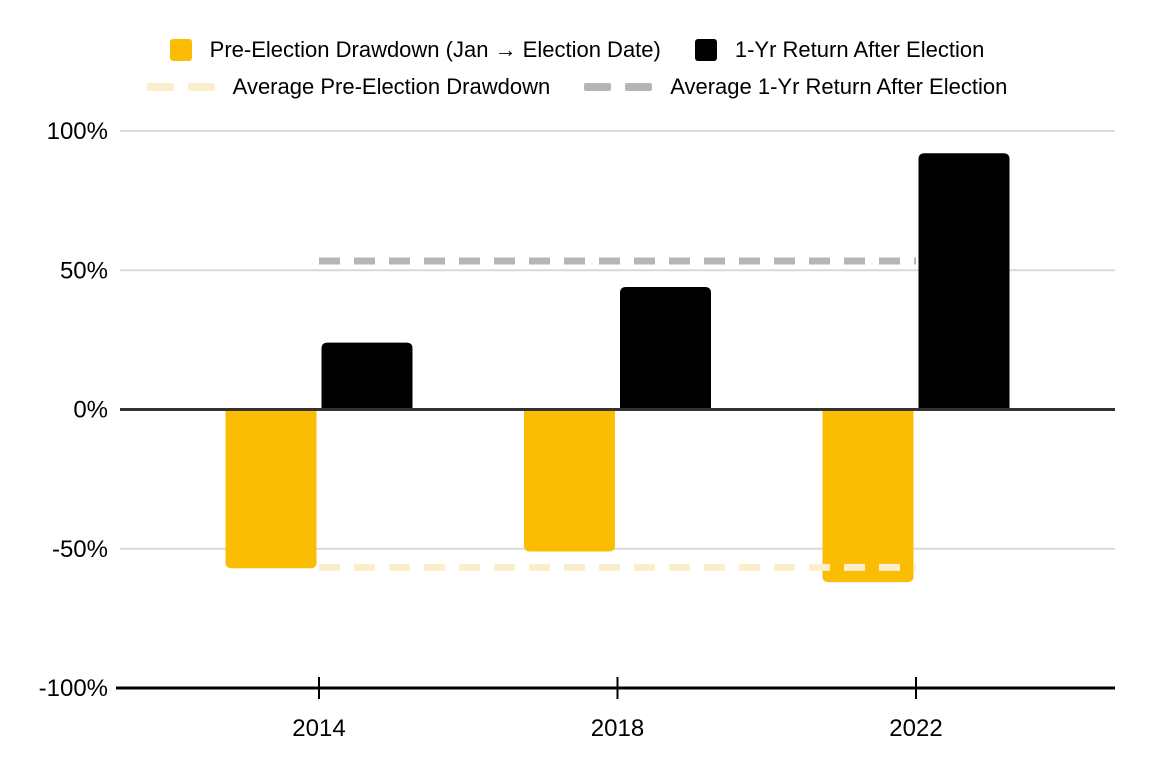  I want to click on y-tick-label--100: -100%, so click(73, 688).